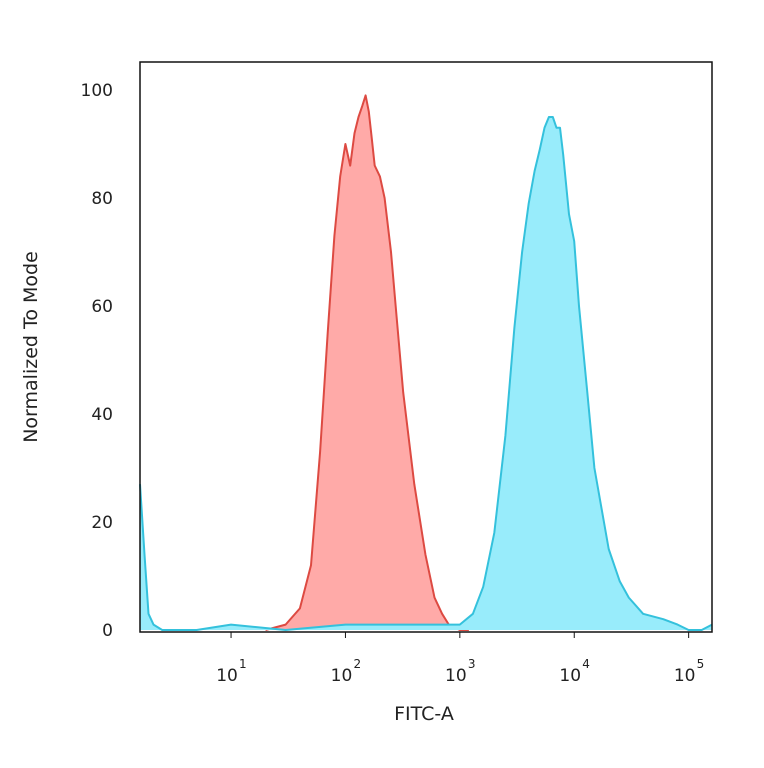 The width and height of the screenshot is (764, 768). I want to click on y-tick-label: 100, so click(97, 91).